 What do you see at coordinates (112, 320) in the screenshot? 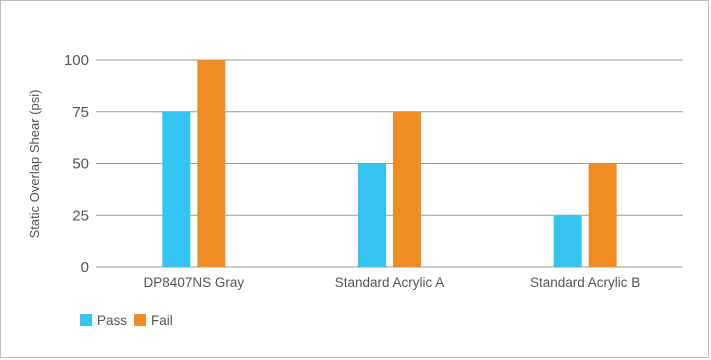
I see `legend-label-pass: Pass` at bounding box center [112, 320].